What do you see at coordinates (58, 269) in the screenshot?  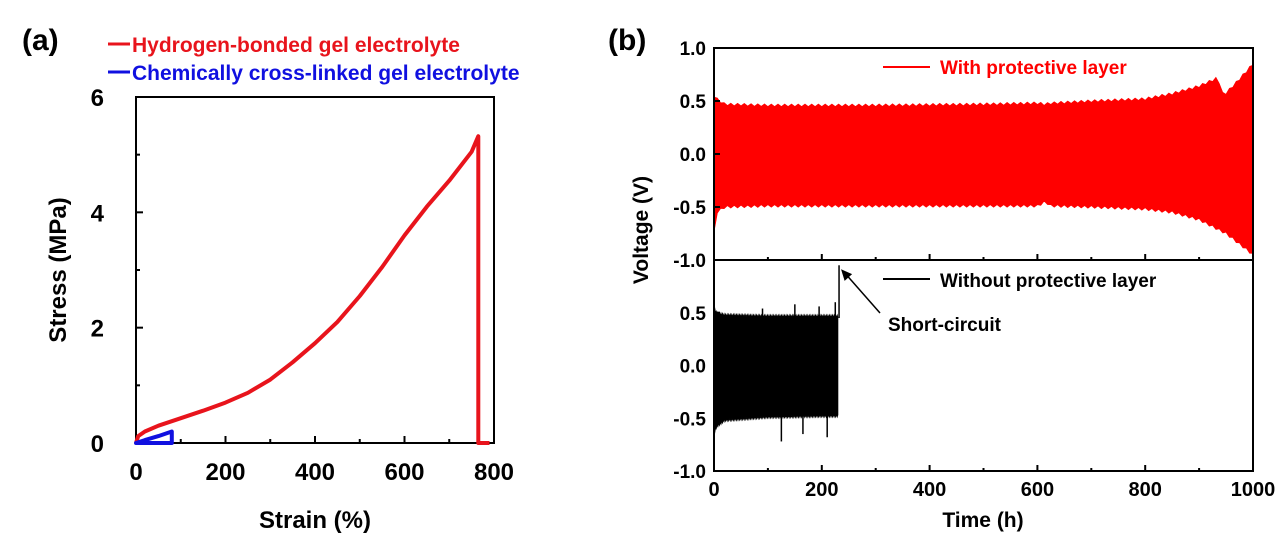 I see `panel-a-y-axis-label: Stress (MPa)` at bounding box center [58, 269].